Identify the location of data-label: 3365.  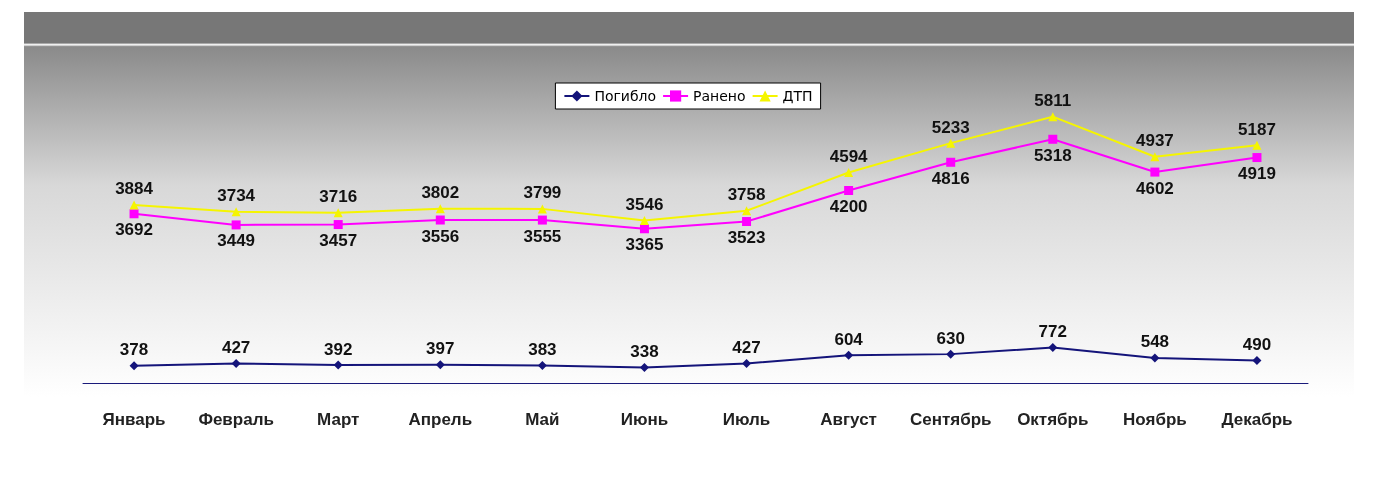
(644, 245).